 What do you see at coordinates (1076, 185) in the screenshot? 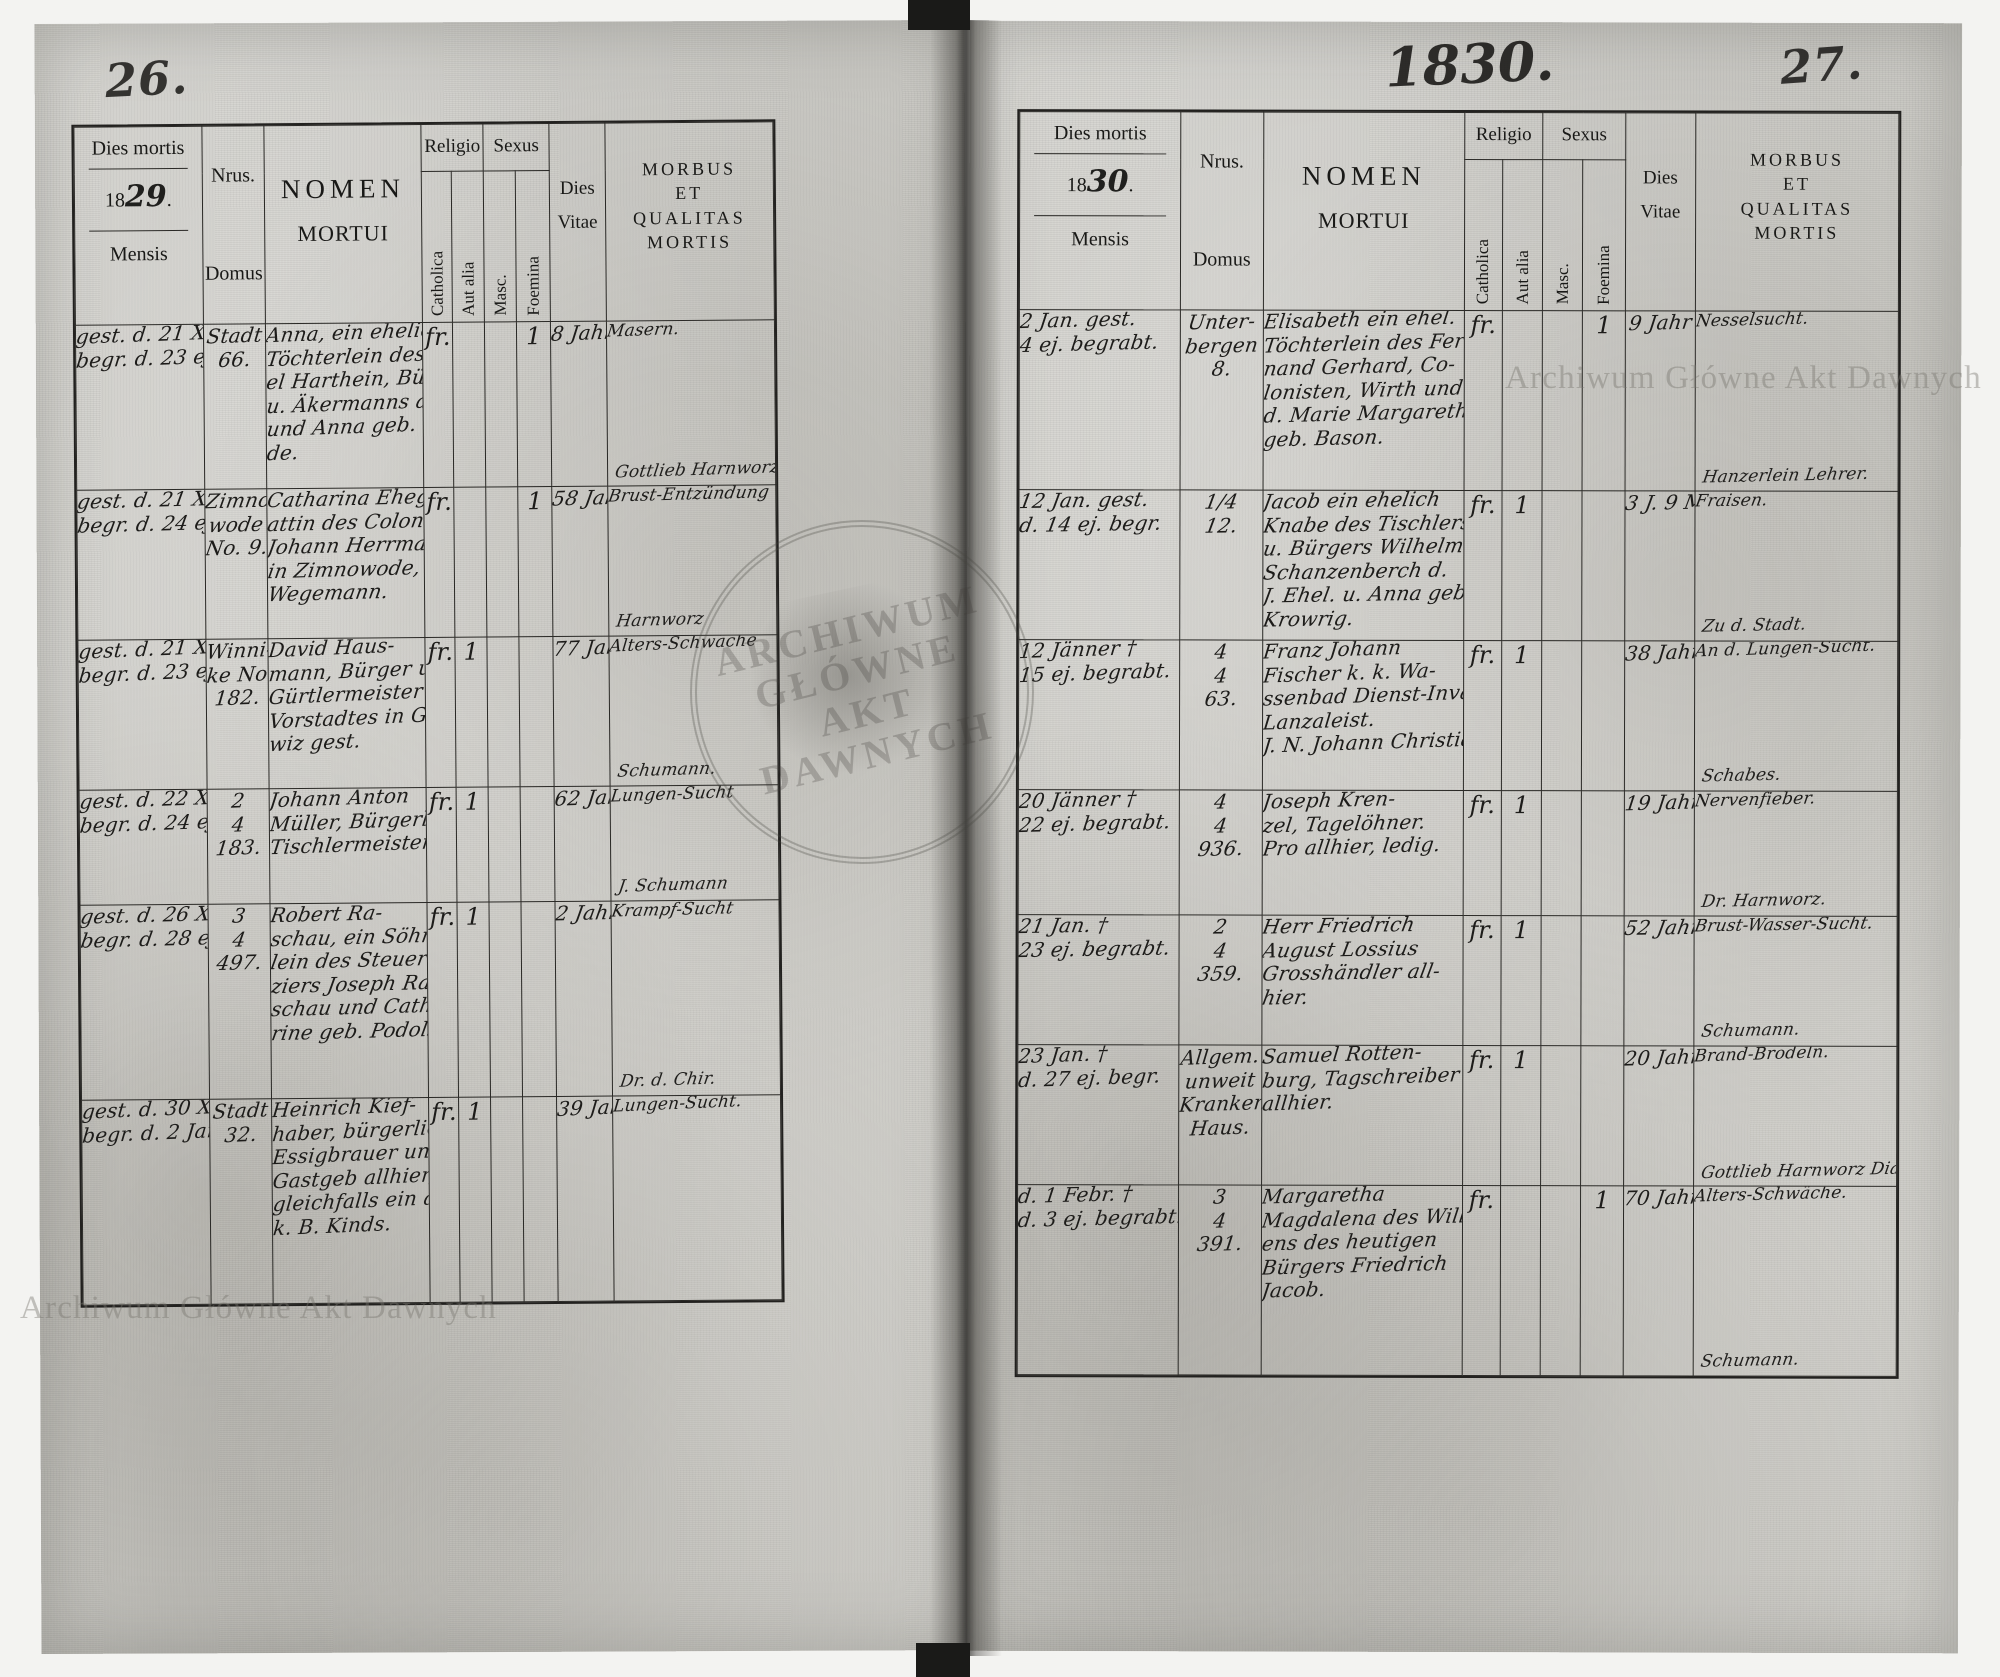
I see `header-year-prefix-right: 18` at bounding box center [1076, 185].